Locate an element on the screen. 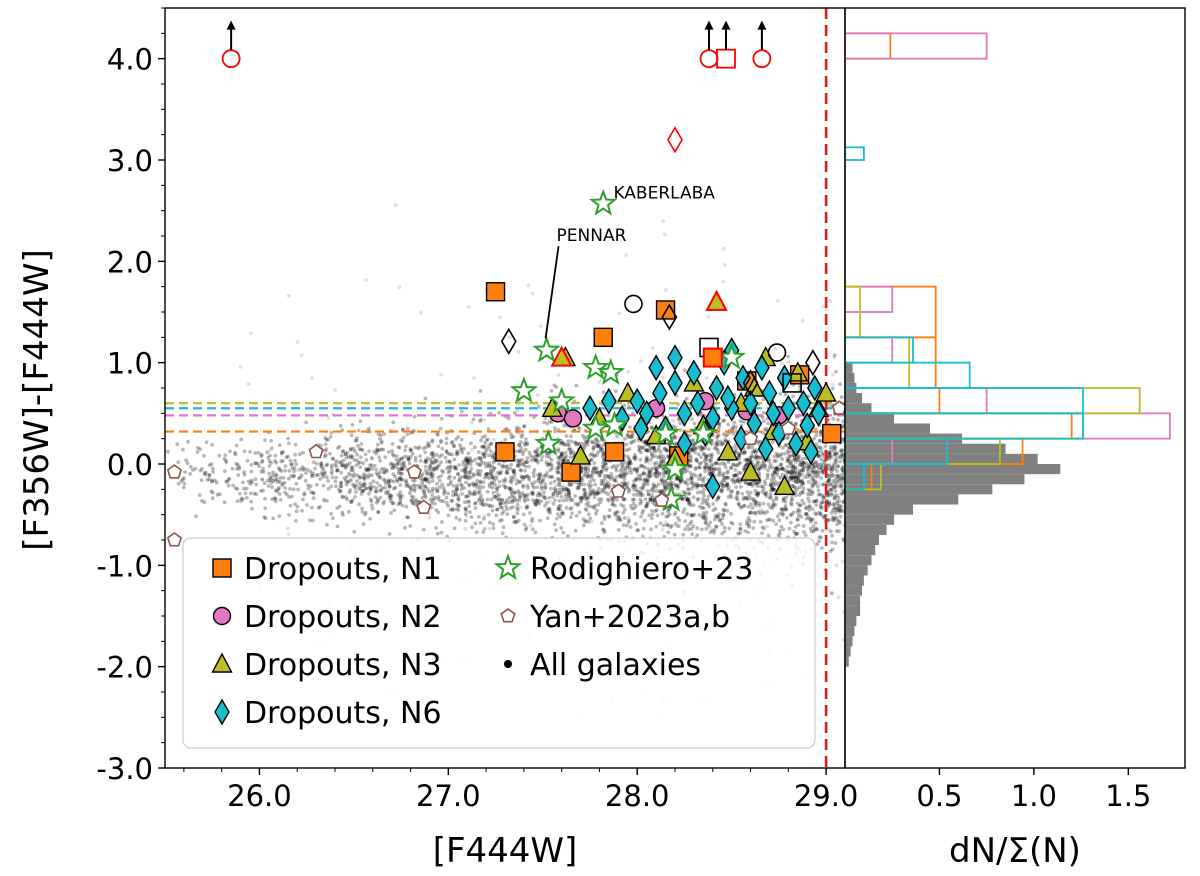 The width and height of the screenshot is (1200, 876). red-outlined-triangle-marker is located at coordinates (716, 300).